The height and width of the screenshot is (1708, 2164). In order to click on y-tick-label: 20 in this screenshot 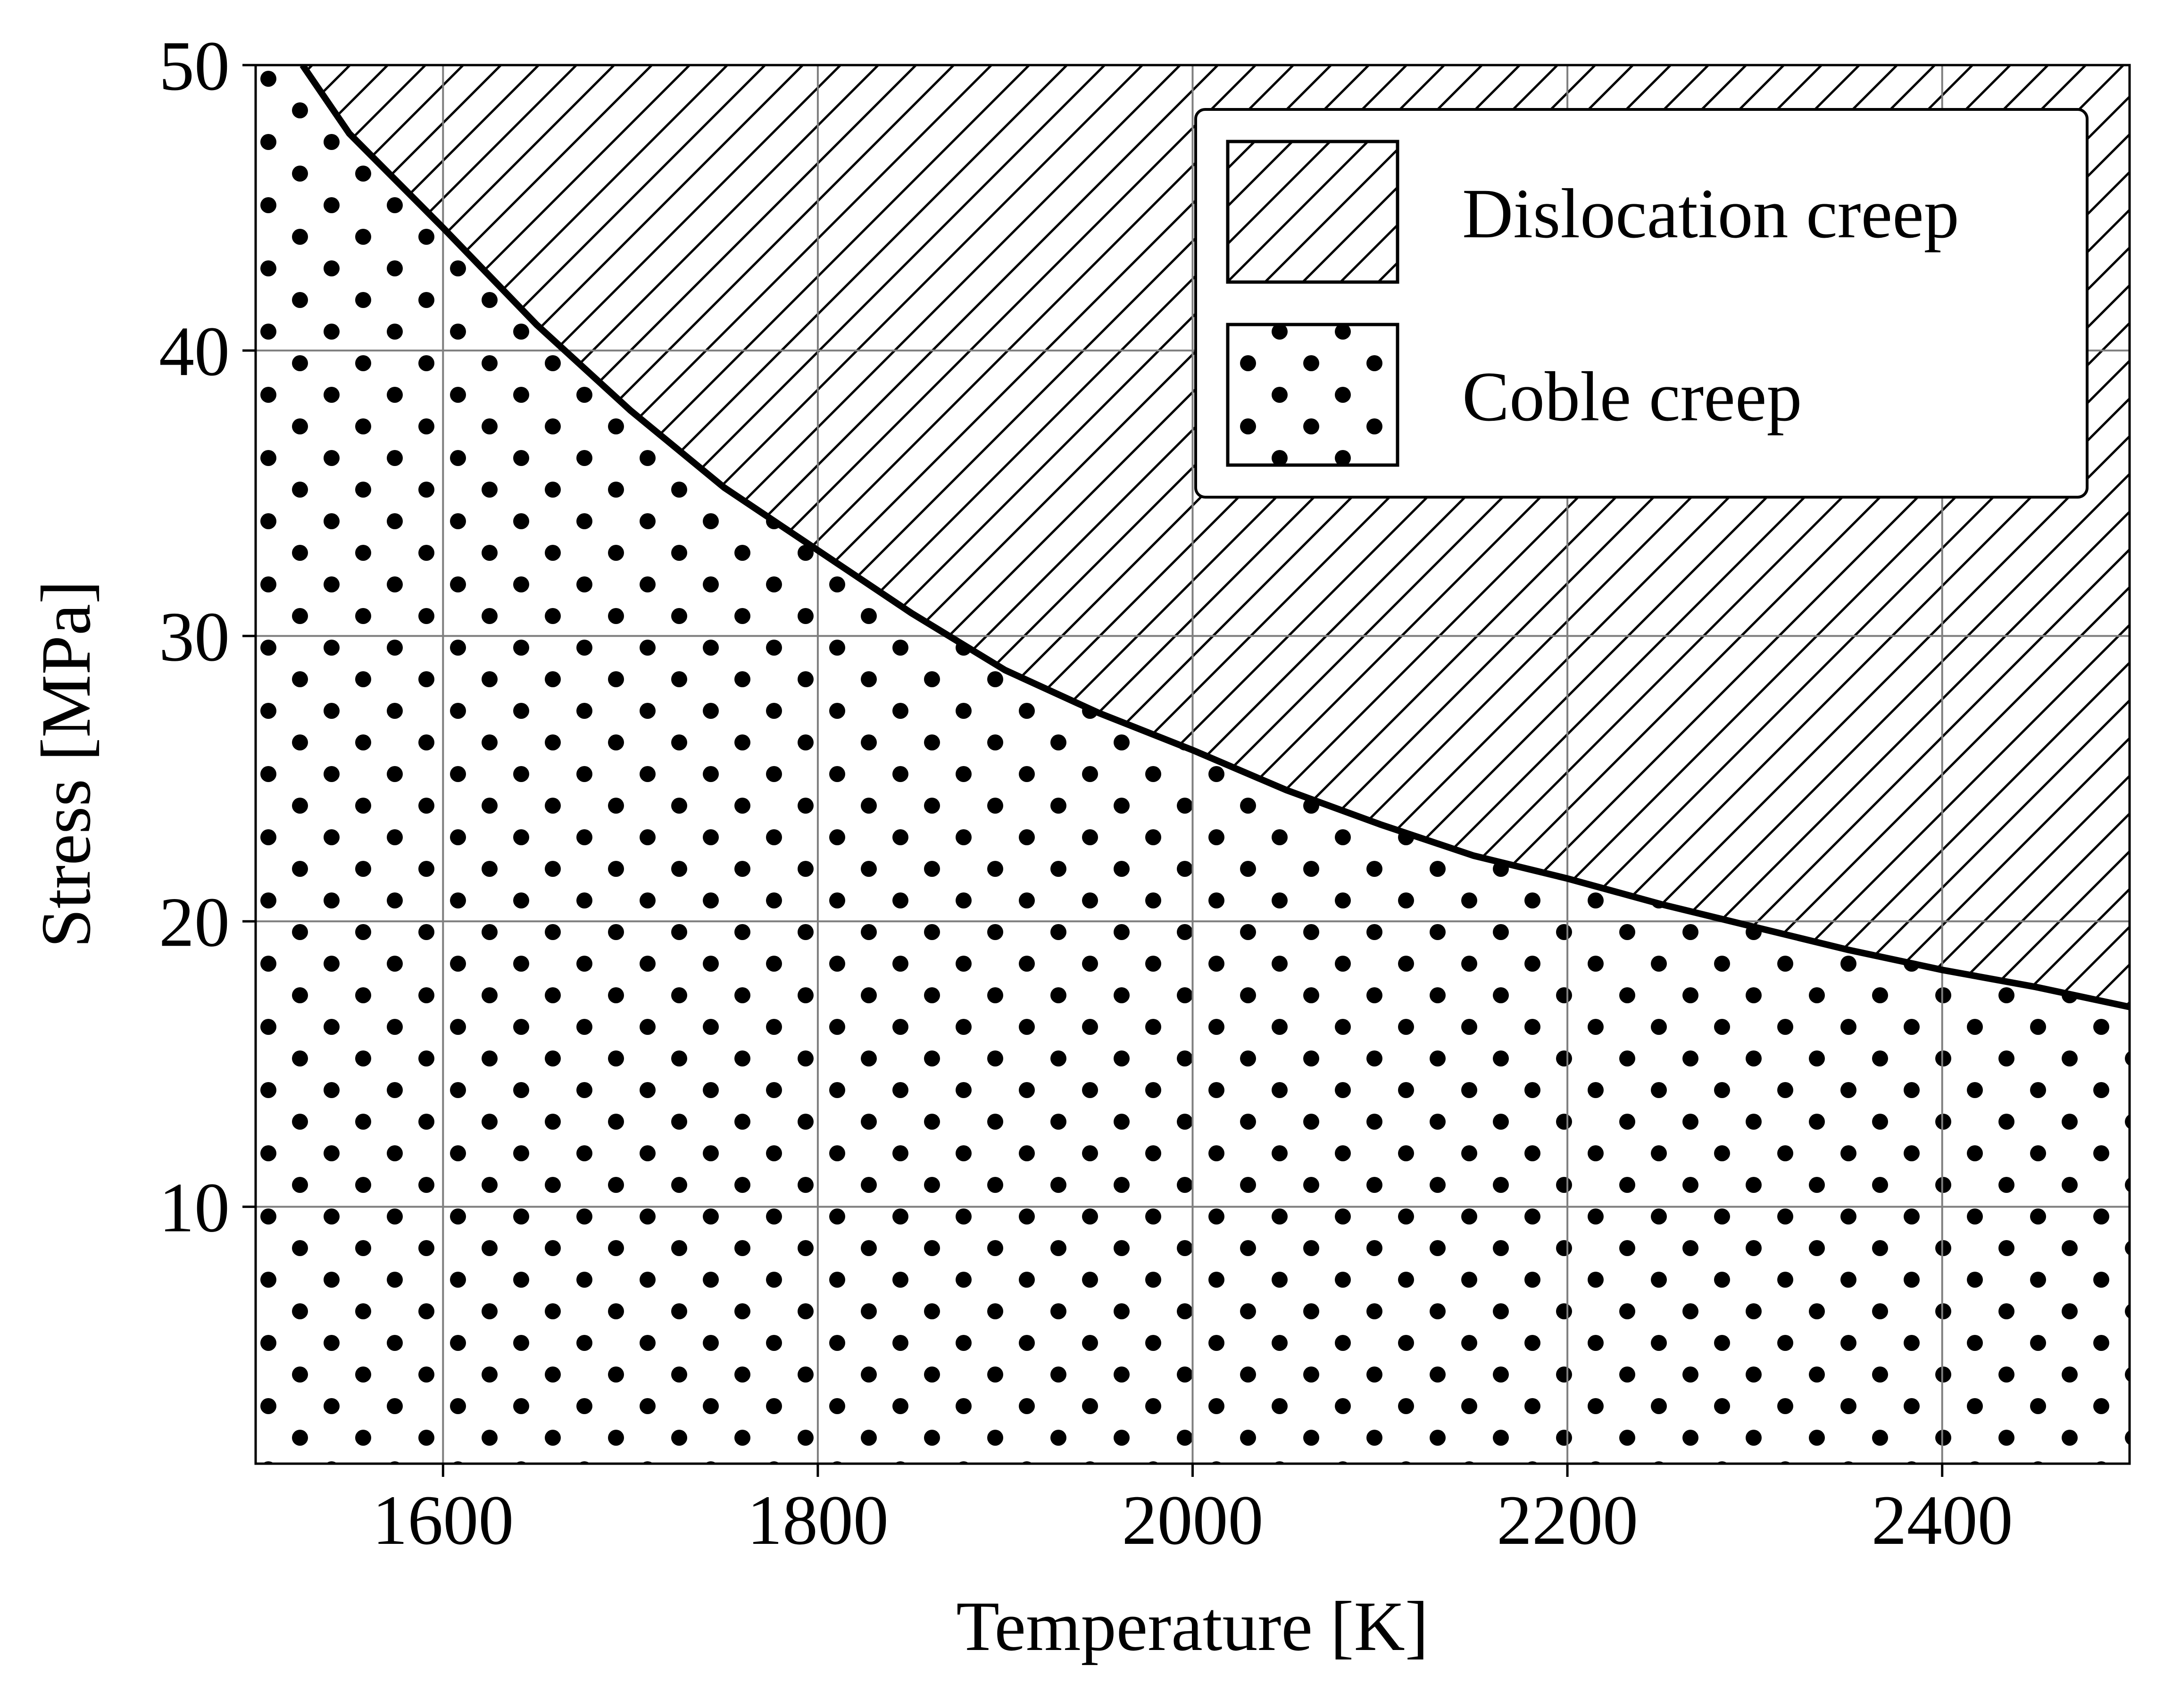, I will do `click(194, 922)`.